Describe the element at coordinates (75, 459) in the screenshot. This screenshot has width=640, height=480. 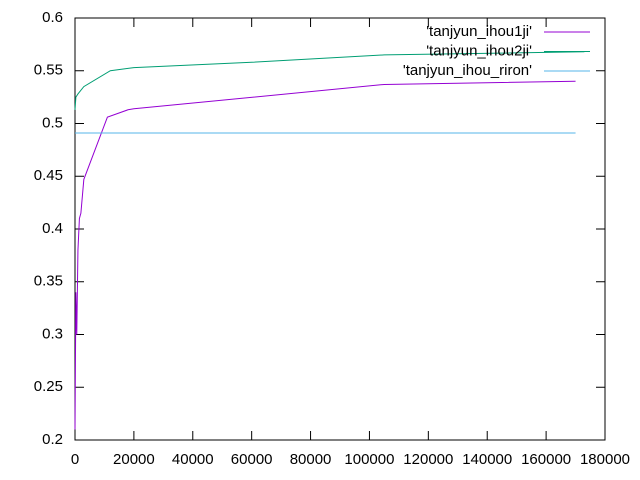
I see `x-tick-label: 0` at that location.